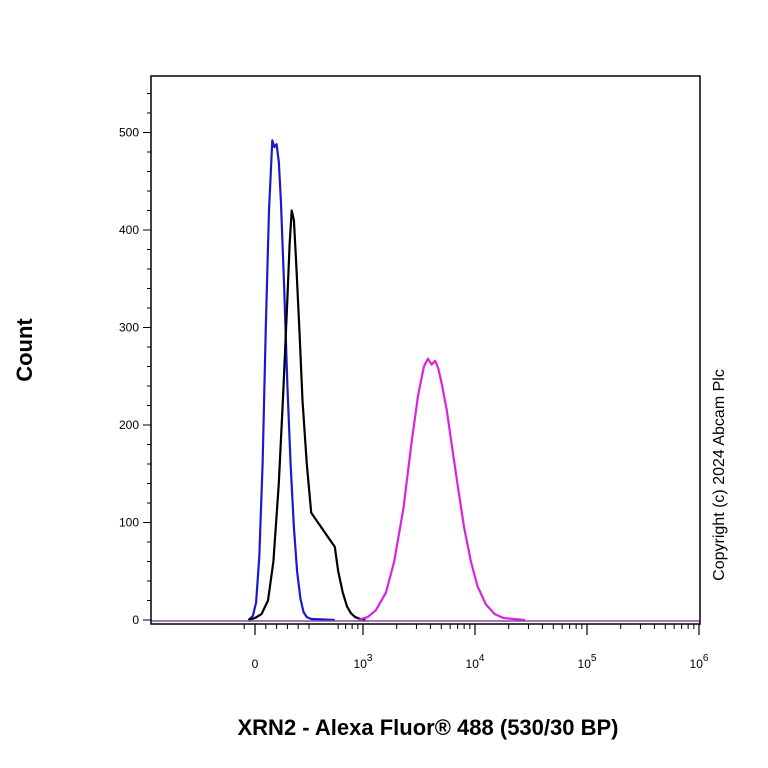 The width and height of the screenshot is (768, 768). I want to click on x-tick-label: 10⁴, so click(475, 662).